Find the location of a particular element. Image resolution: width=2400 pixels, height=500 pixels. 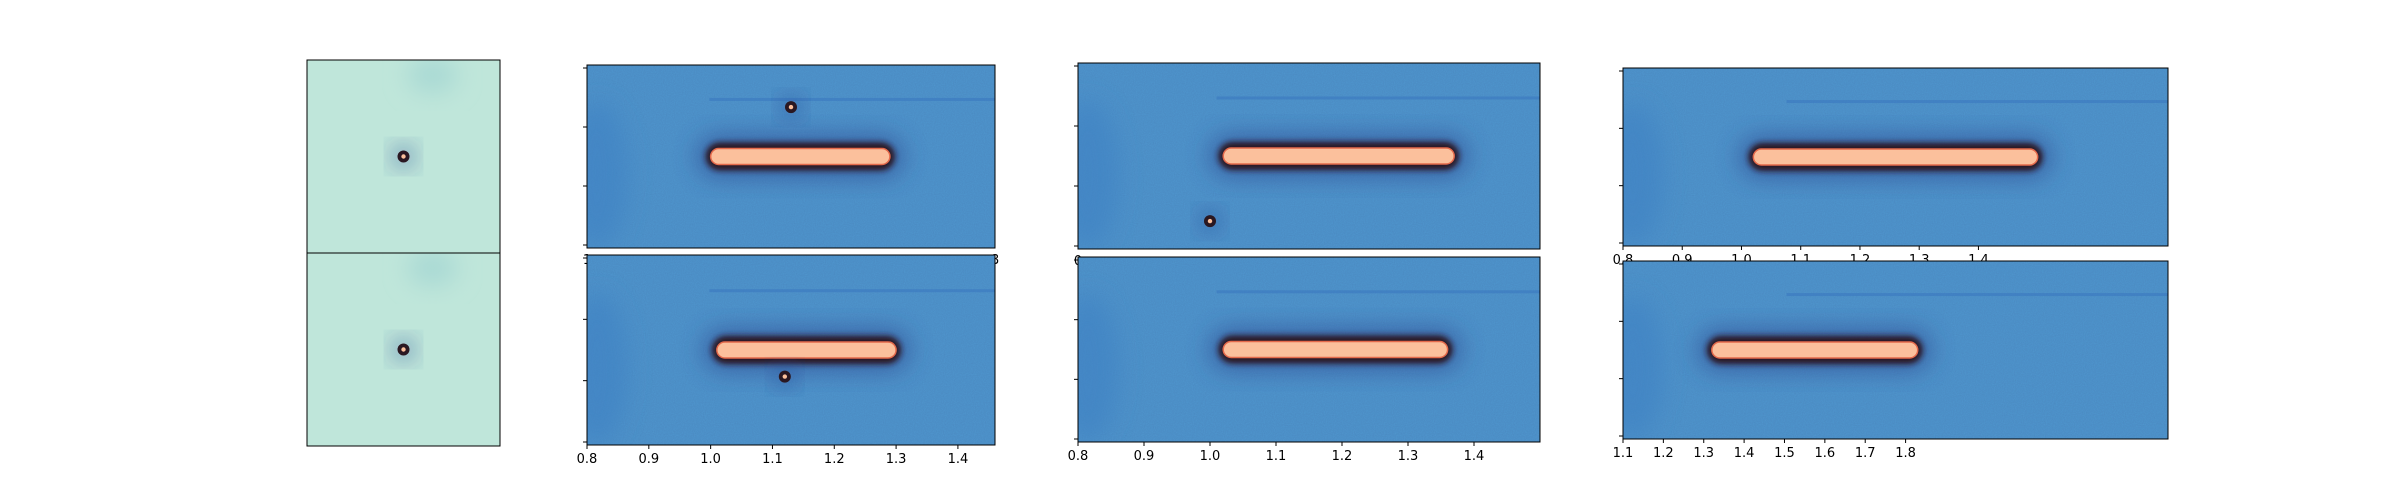

x-tick-label: 1.5 is located at coordinates (1784, 453).